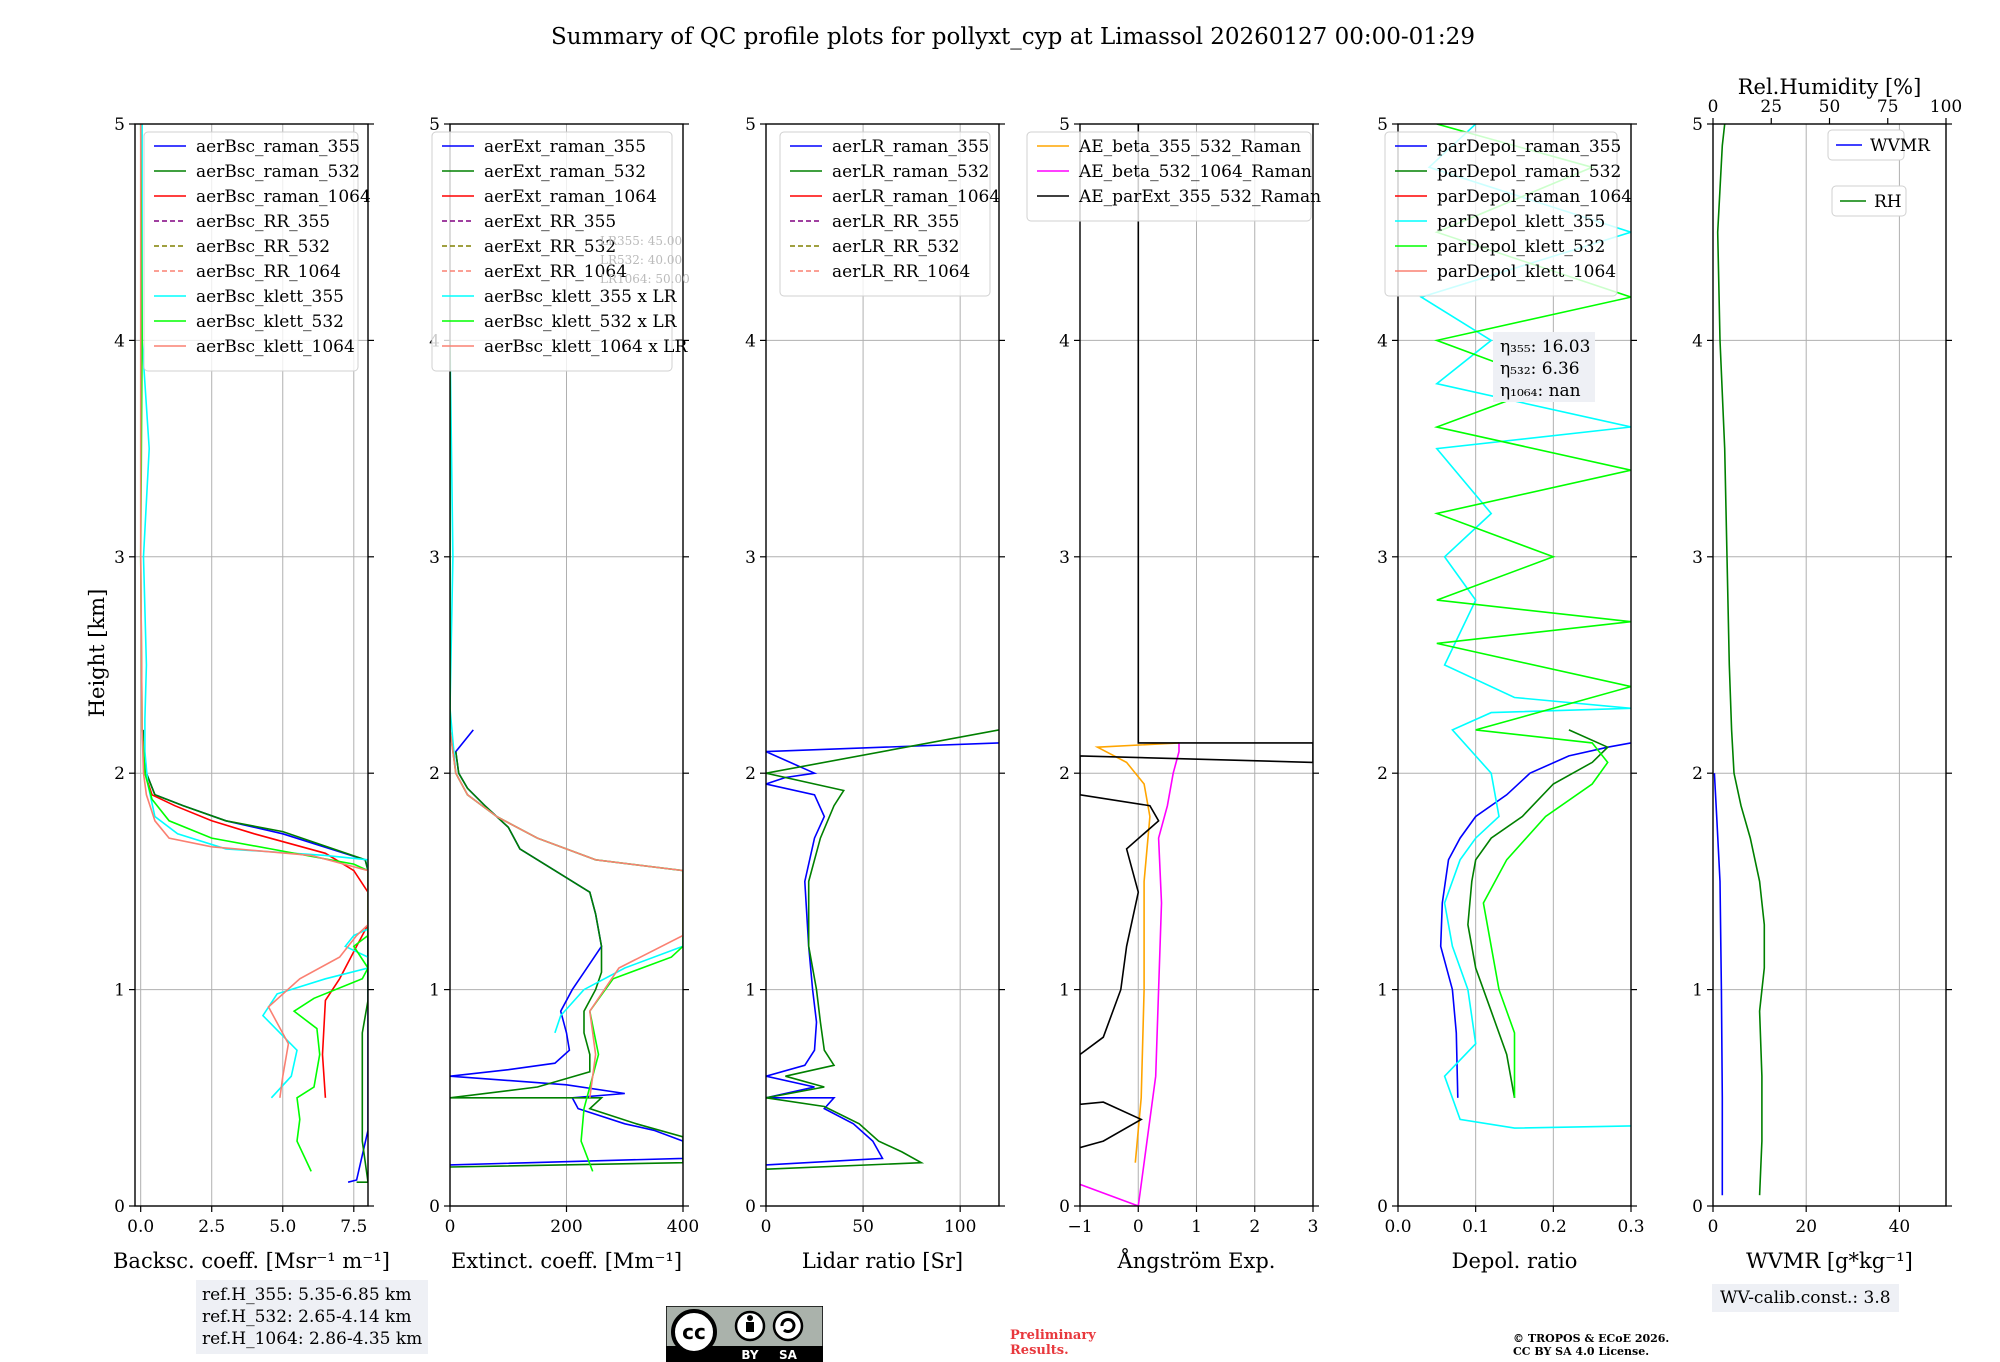 The width and height of the screenshot is (2000, 1362). What do you see at coordinates (1830, 107) in the screenshot?
I see `top-tick-label: 50` at bounding box center [1830, 107].